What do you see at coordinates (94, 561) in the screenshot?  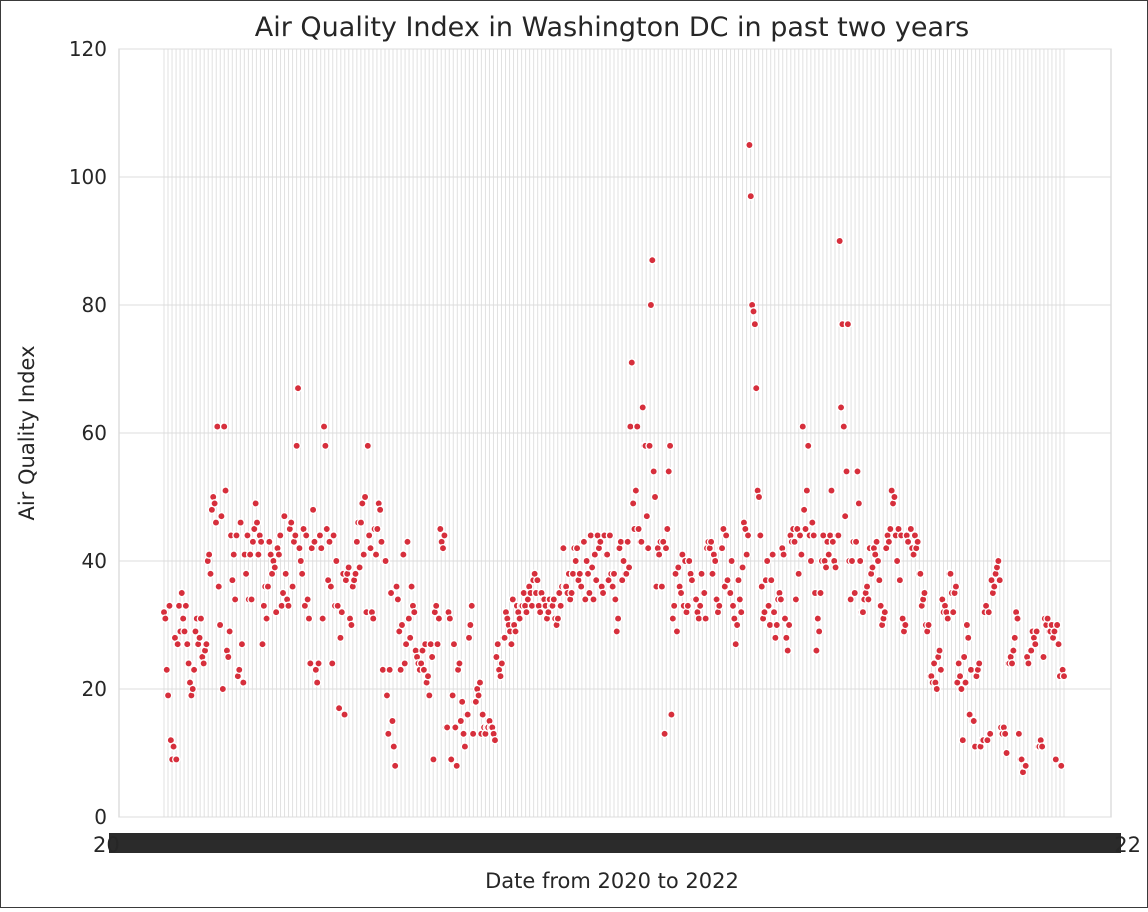 I see `y-tick-label: 40` at bounding box center [94, 561].